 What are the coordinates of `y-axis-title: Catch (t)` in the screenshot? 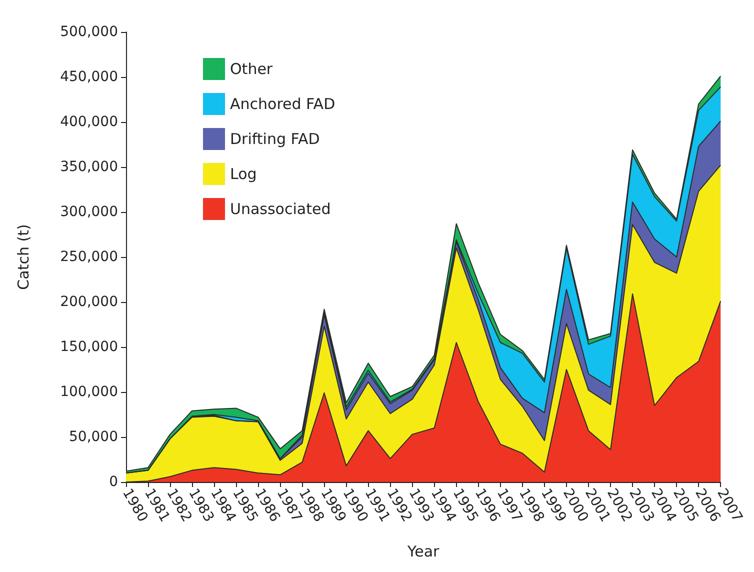 It's located at (23, 257).